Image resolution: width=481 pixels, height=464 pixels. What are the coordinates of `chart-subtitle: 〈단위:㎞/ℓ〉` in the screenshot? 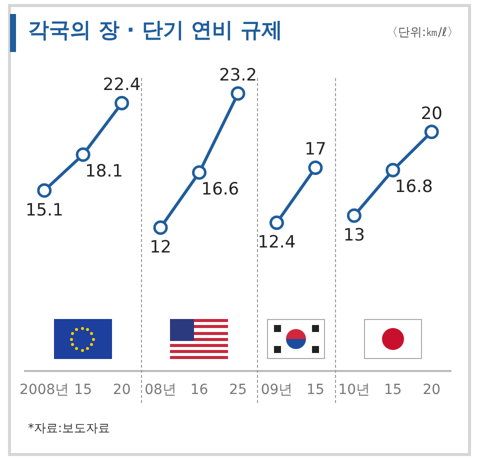 It's located at (422, 32).